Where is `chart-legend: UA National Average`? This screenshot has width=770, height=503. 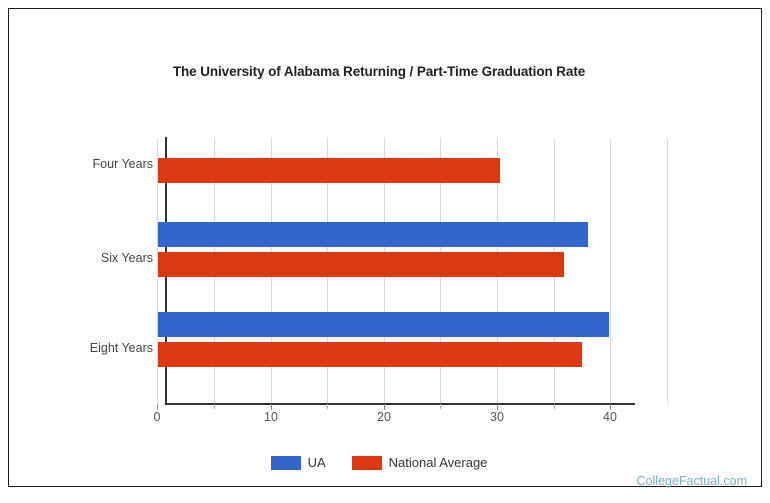
chart-legend: UA National Average is located at coordinates (379, 462).